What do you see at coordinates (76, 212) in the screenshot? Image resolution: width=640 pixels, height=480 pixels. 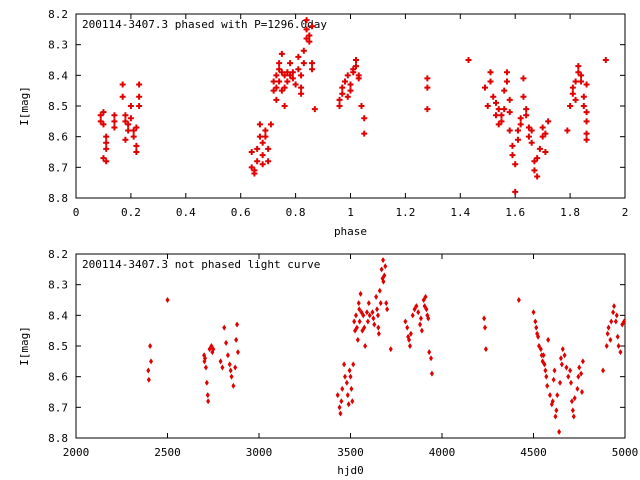 I see `x-tick-label: 0` at bounding box center [76, 212].